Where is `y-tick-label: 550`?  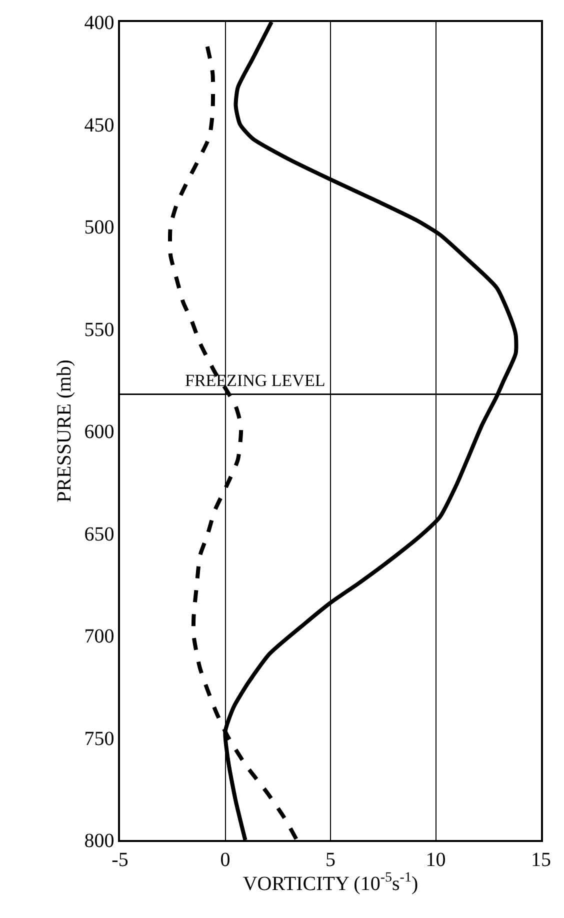
y-tick-label: 550 is located at coordinates (99, 329).